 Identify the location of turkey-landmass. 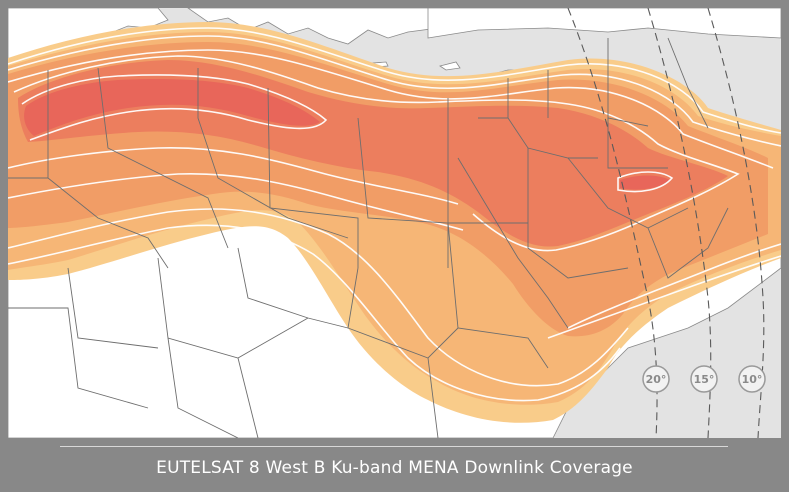
(604, 23).